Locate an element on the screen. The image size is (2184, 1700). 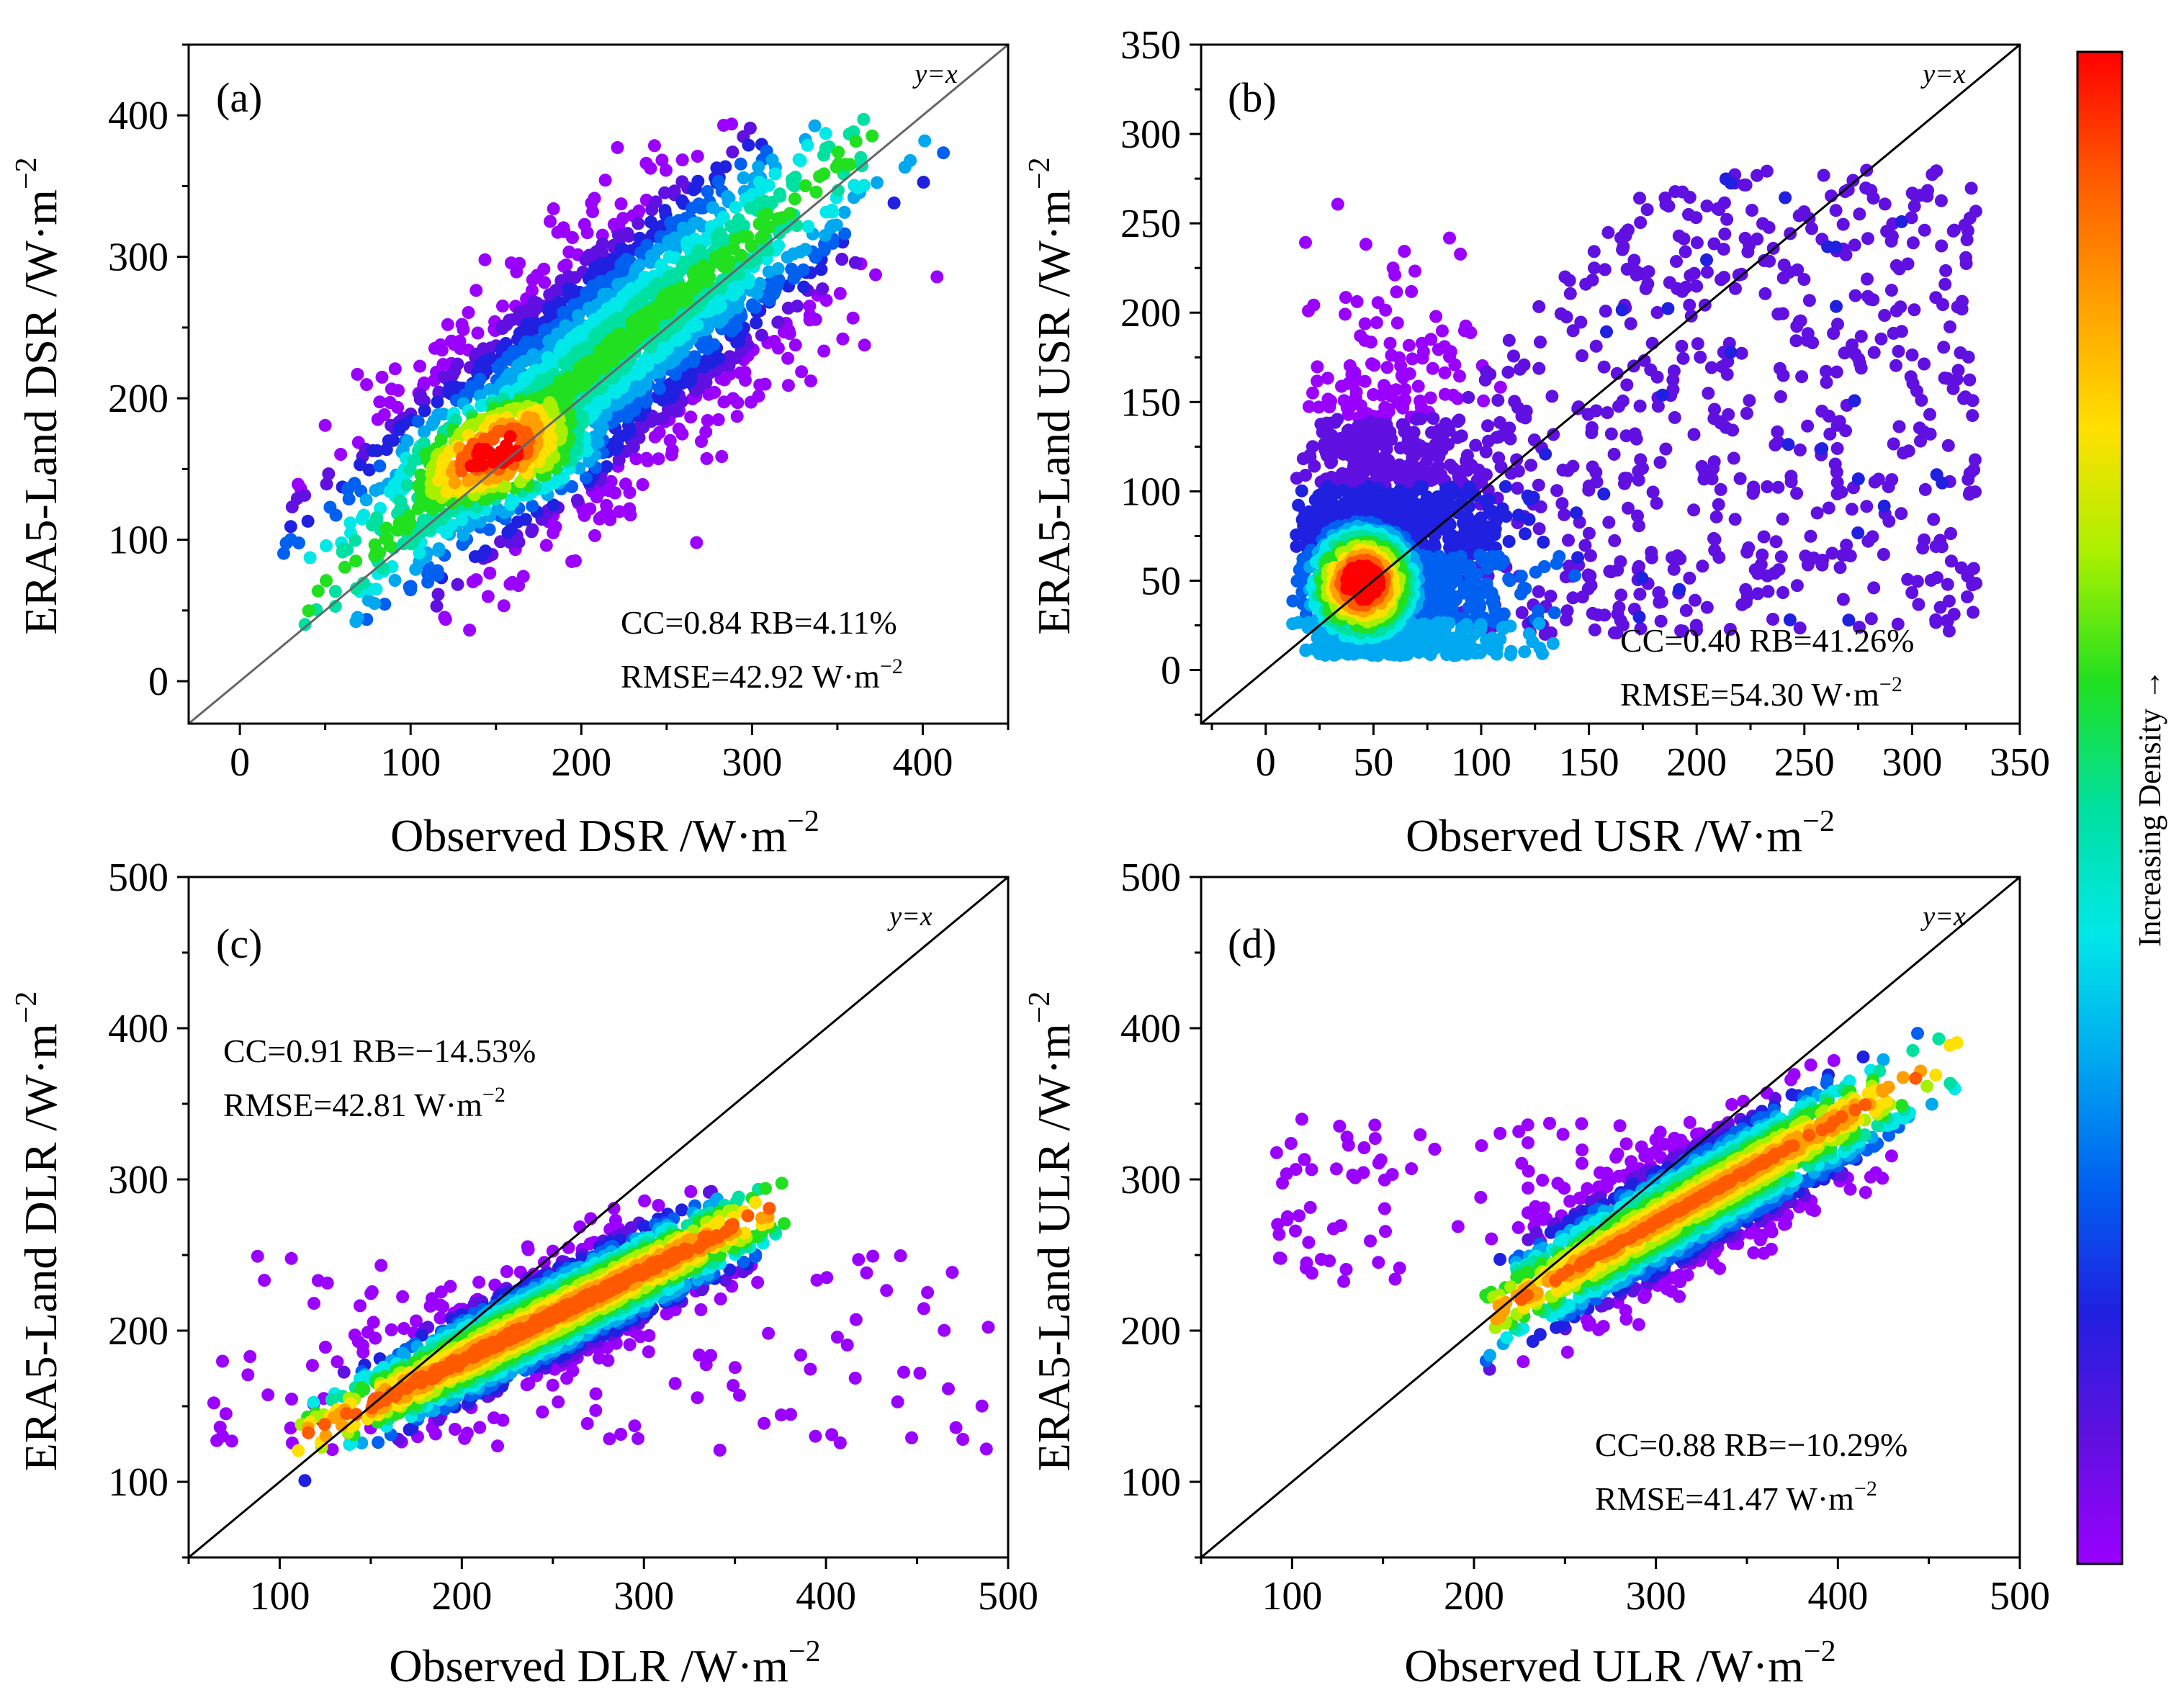
panel-a-x-tick-label: 0 is located at coordinates (240, 763).